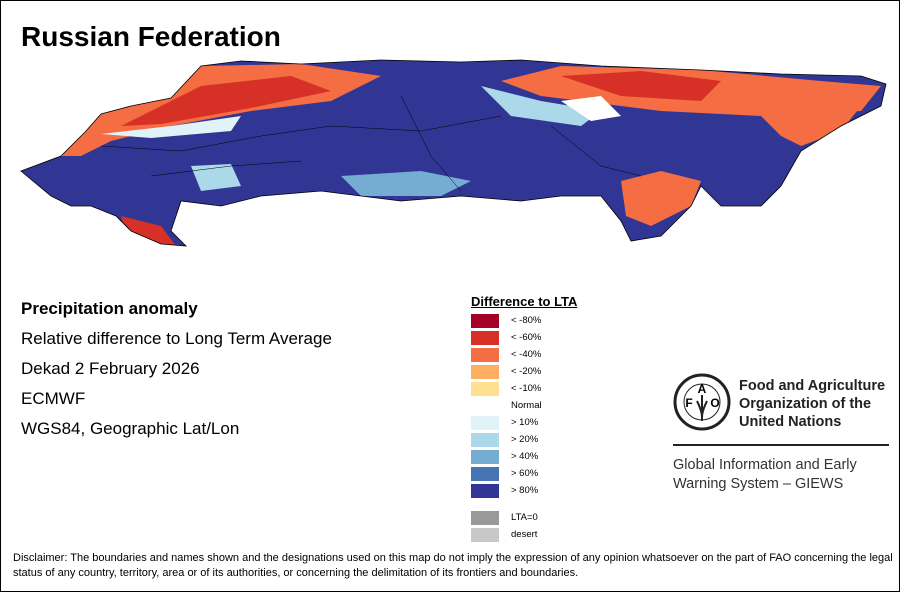 The width and height of the screenshot is (900, 592). What do you see at coordinates (781, 445) in the screenshot?
I see `divider` at bounding box center [781, 445].